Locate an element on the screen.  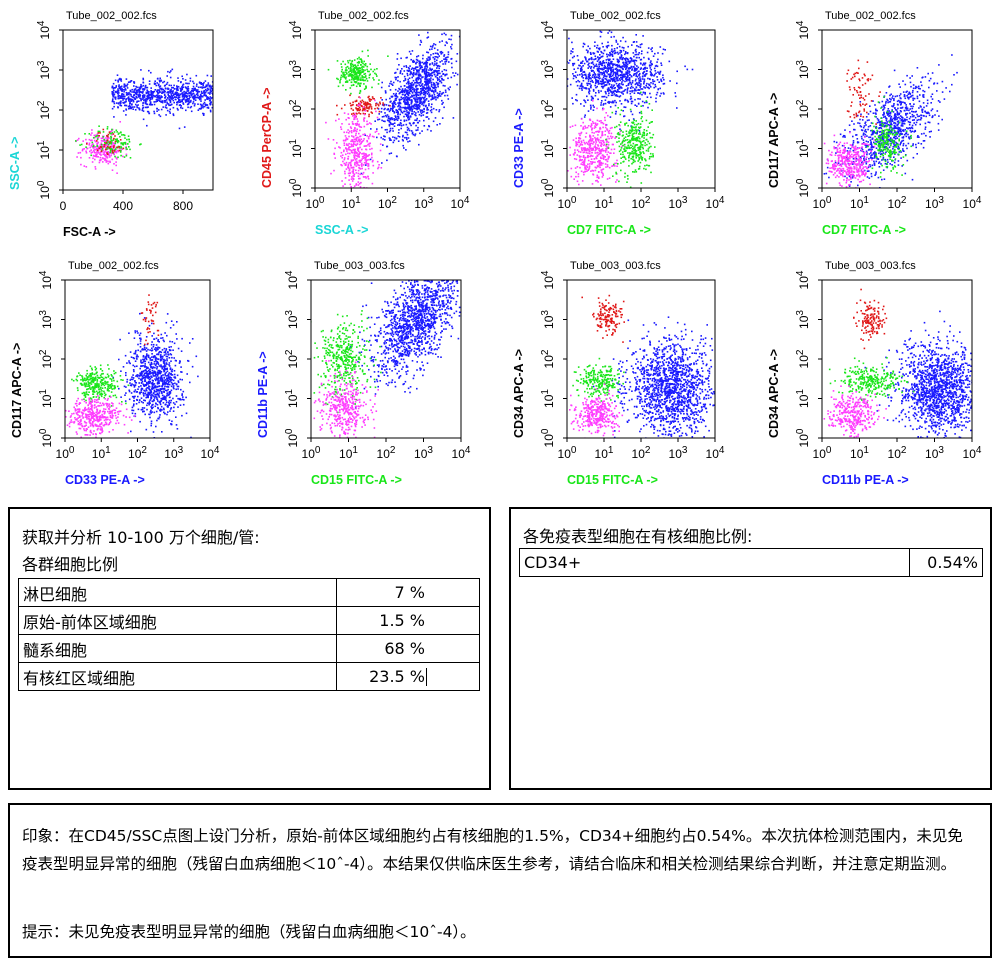
tick-label: 104 is located at coordinates (296, 29).